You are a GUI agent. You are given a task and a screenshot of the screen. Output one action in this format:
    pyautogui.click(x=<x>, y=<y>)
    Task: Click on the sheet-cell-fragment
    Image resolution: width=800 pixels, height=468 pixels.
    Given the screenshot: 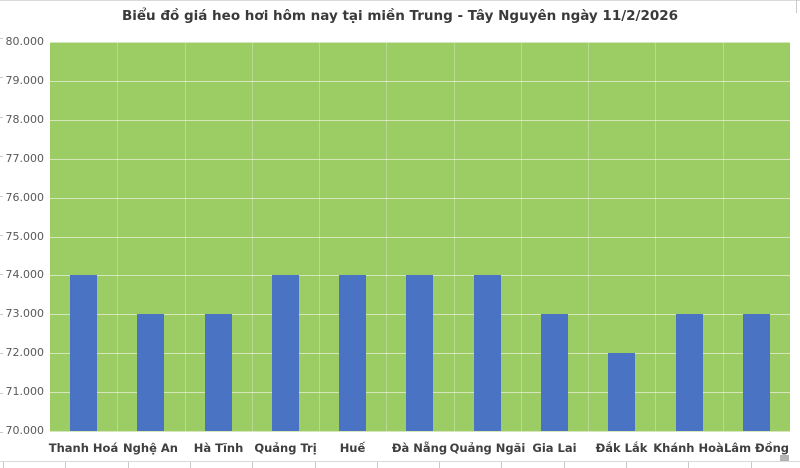 What is the action you would take?
    pyautogui.click(x=784, y=458)
    